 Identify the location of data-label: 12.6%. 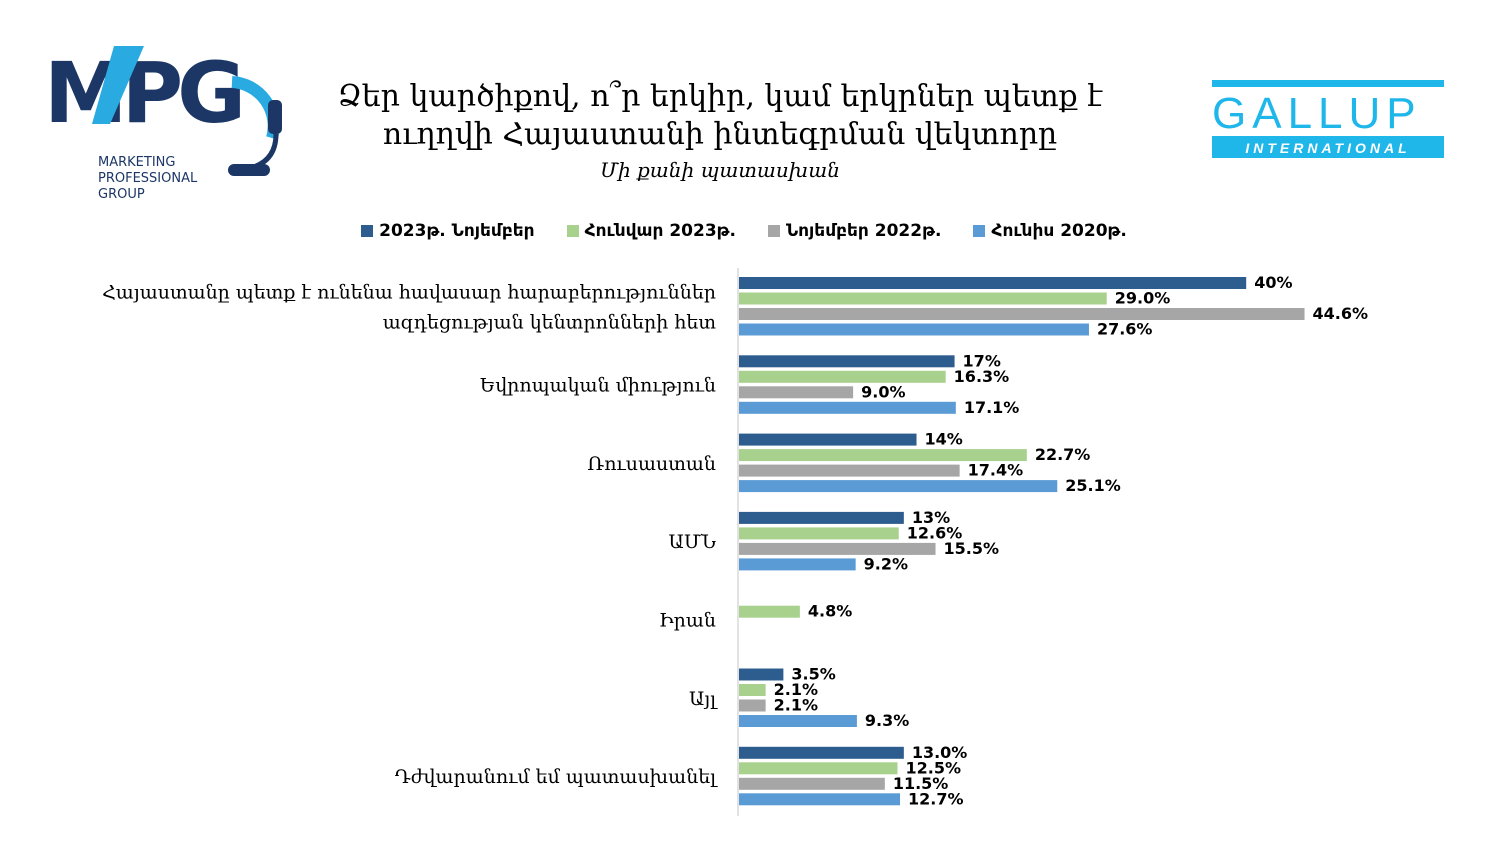
(935, 532).